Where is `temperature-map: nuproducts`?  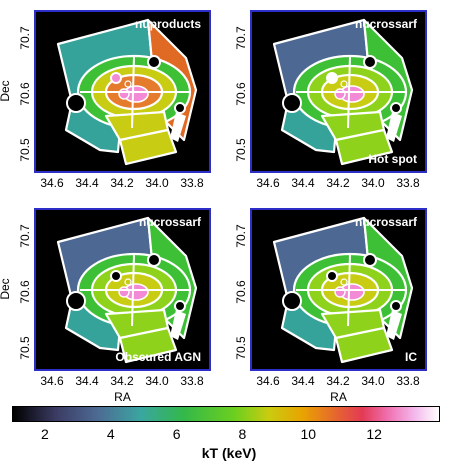 temperature-map: nuproducts is located at coordinates (122, 91).